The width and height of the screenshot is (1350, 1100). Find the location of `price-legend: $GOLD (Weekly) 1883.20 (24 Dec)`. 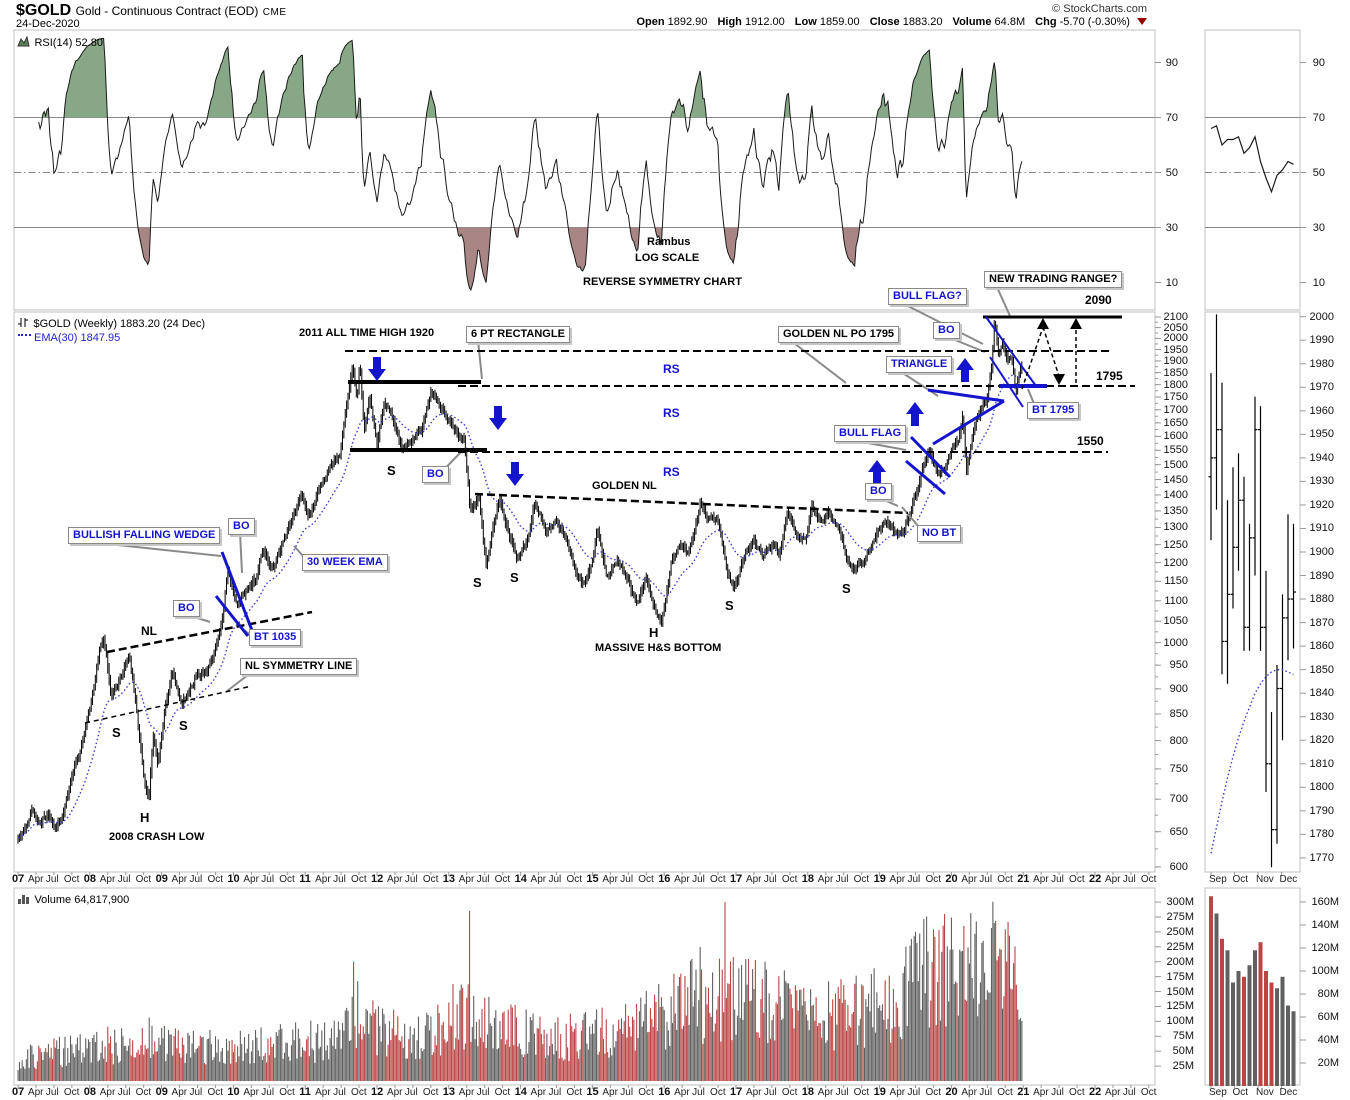

price-legend: $GOLD (Weekly) 1883.20 (24 Dec) is located at coordinates (111, 323).